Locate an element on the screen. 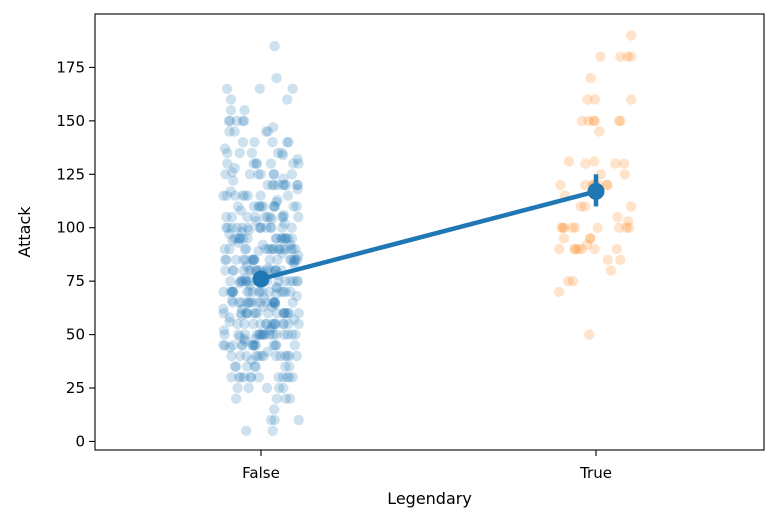 This screenshot has width=777, height=523. x-axis-label: Legendary is located at coordinates (429, 498).